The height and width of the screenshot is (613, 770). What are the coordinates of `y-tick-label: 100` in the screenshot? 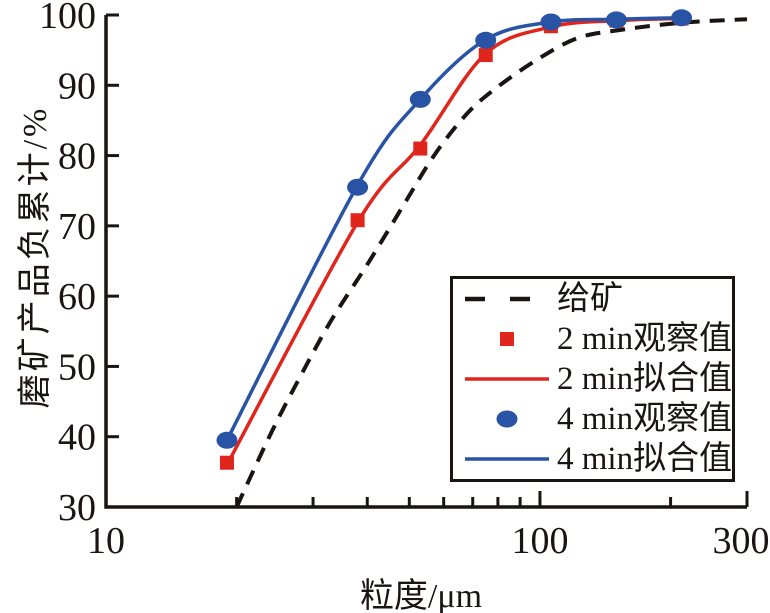 It's located at (67, 18).